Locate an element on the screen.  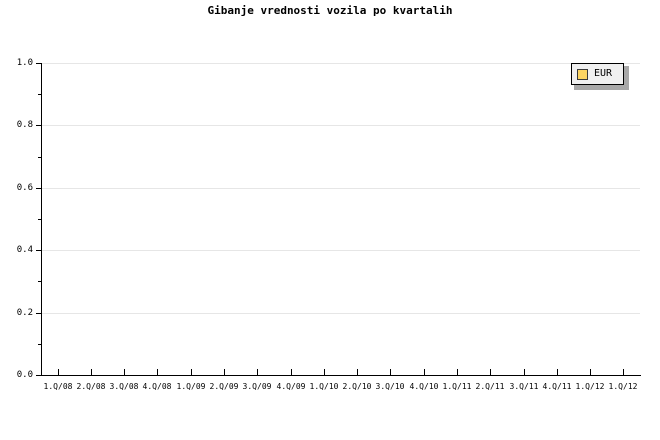
x-axis-label: 4.Q/10 is located at coordinates (424, 386).